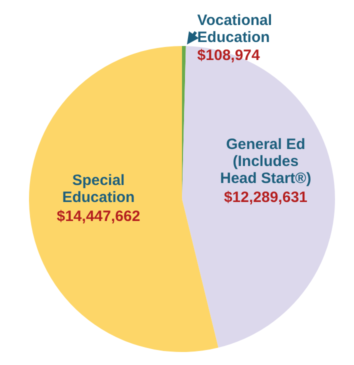 The width and height of the screenshot is (354, 365). What do you see at coordinates (234, 29) in the screenshot?
I see `slice-label: Vocational Education` at bounding box center [234, 29].